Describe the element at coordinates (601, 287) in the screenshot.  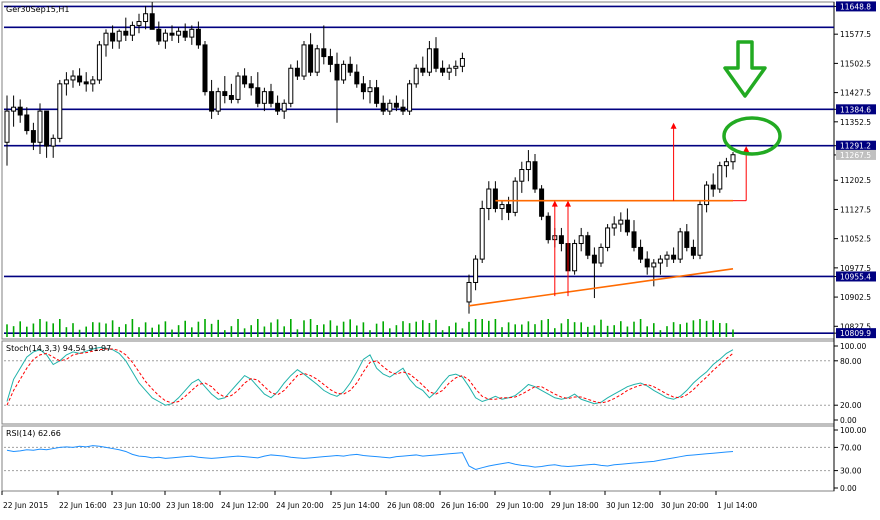
I see `trend-line` at that location.